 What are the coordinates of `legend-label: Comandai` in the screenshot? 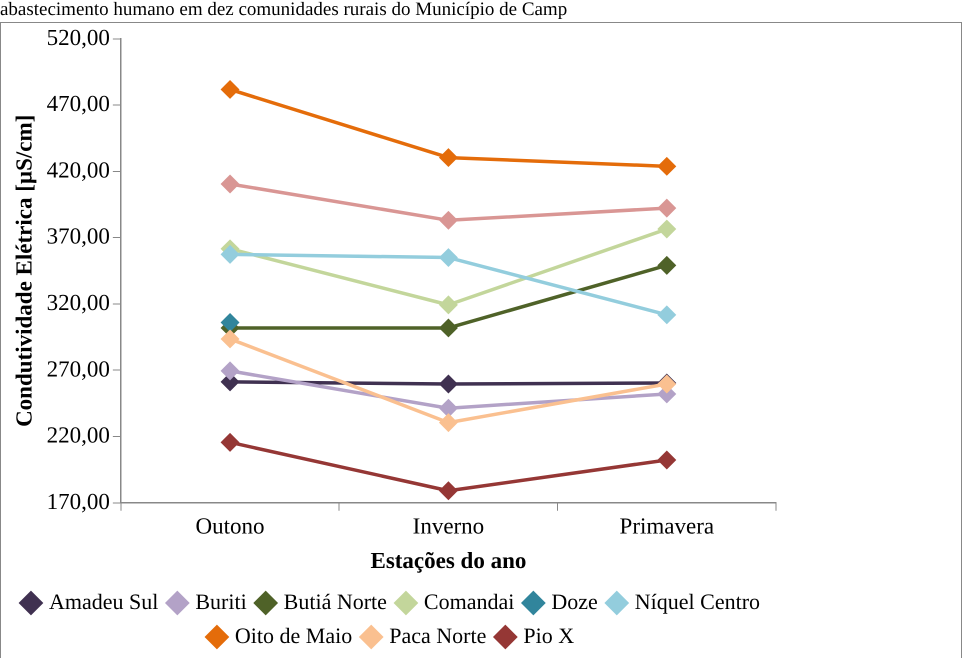 It's located at (469, 601).